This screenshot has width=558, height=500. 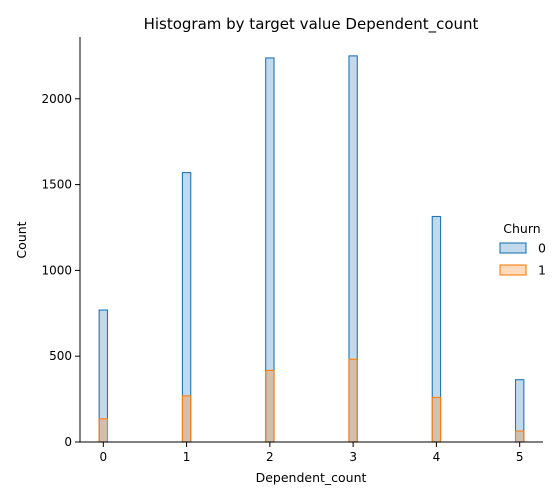 What do you see at coordinates (56, 270) in the screenshot?
I see `y-tick-label: 1000` at bounding box center [56, 270].